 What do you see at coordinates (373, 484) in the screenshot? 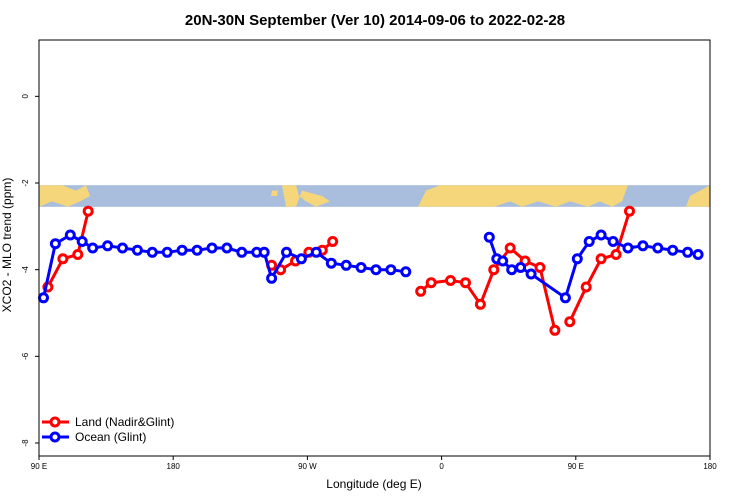
I see `x-axis-label: Longitude (deg E)` at bounding box center [373, 484].